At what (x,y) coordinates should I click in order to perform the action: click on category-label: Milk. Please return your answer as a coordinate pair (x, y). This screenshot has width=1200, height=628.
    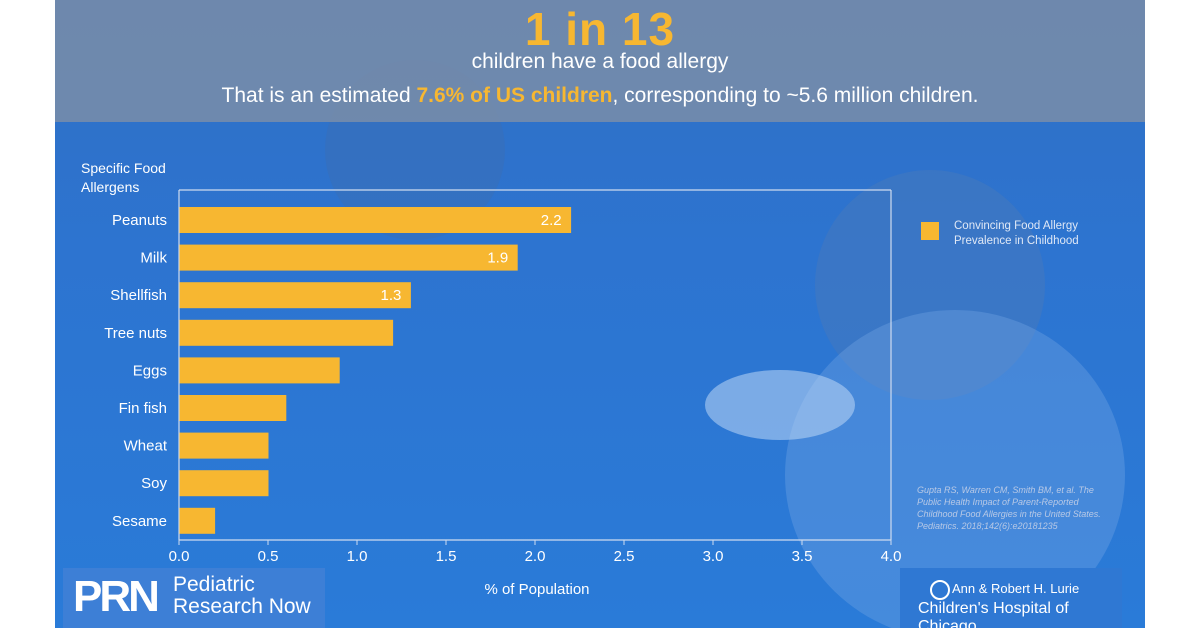
    Looking at the image, I should click on (153, 258).